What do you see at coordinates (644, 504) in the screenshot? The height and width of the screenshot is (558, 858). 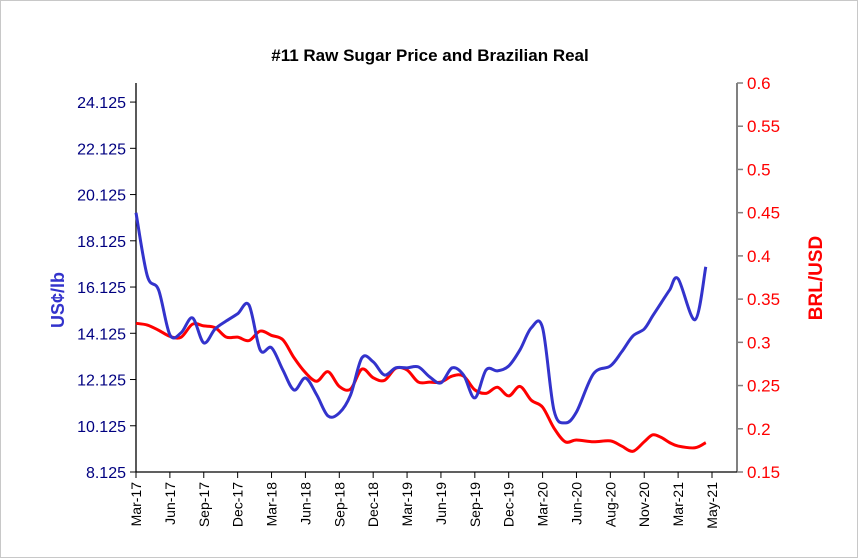 I see `x-tick-label: Nov-20` at bounding box center [644, 504].